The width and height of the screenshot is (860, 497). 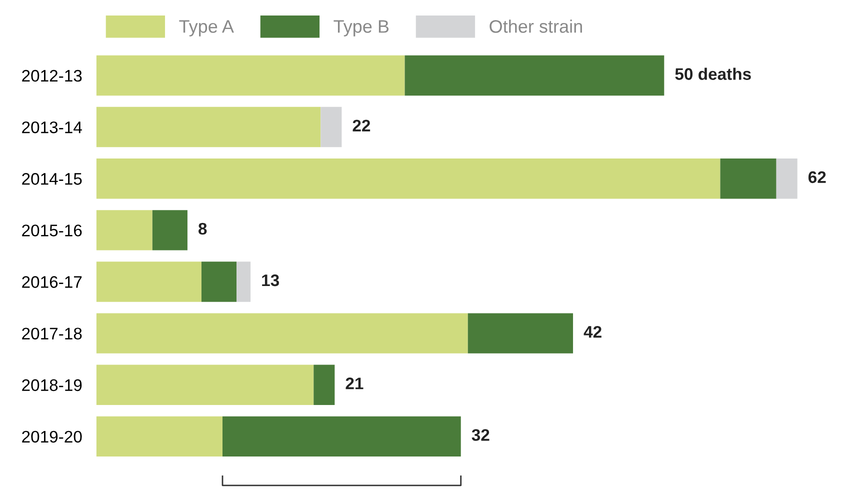 I want to click on annotation: 32, so click(x=481, y=435).